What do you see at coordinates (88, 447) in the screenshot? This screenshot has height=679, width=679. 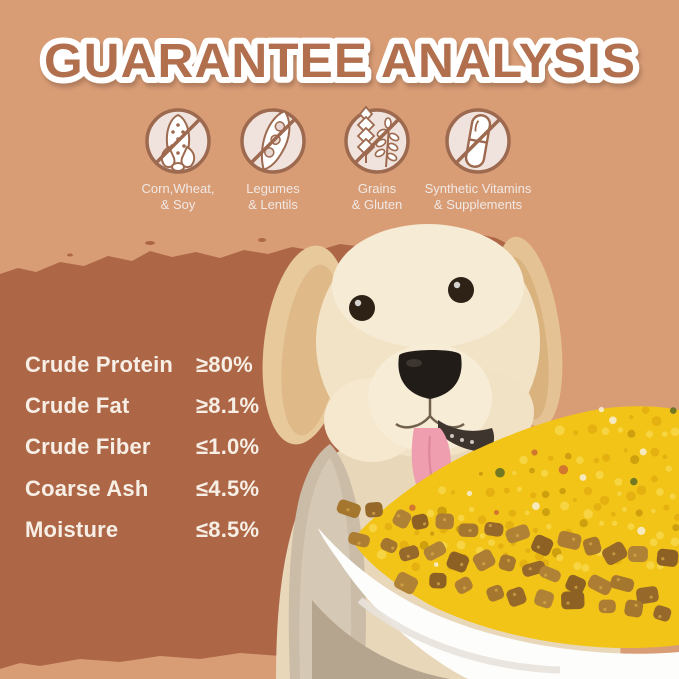 I see `analysis-label: Crude Fiber` at bounding box center [88, 447].